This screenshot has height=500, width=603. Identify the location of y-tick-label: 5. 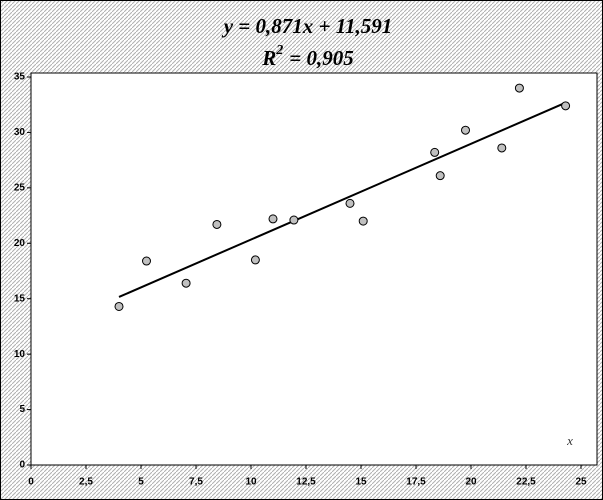
(22, 409).